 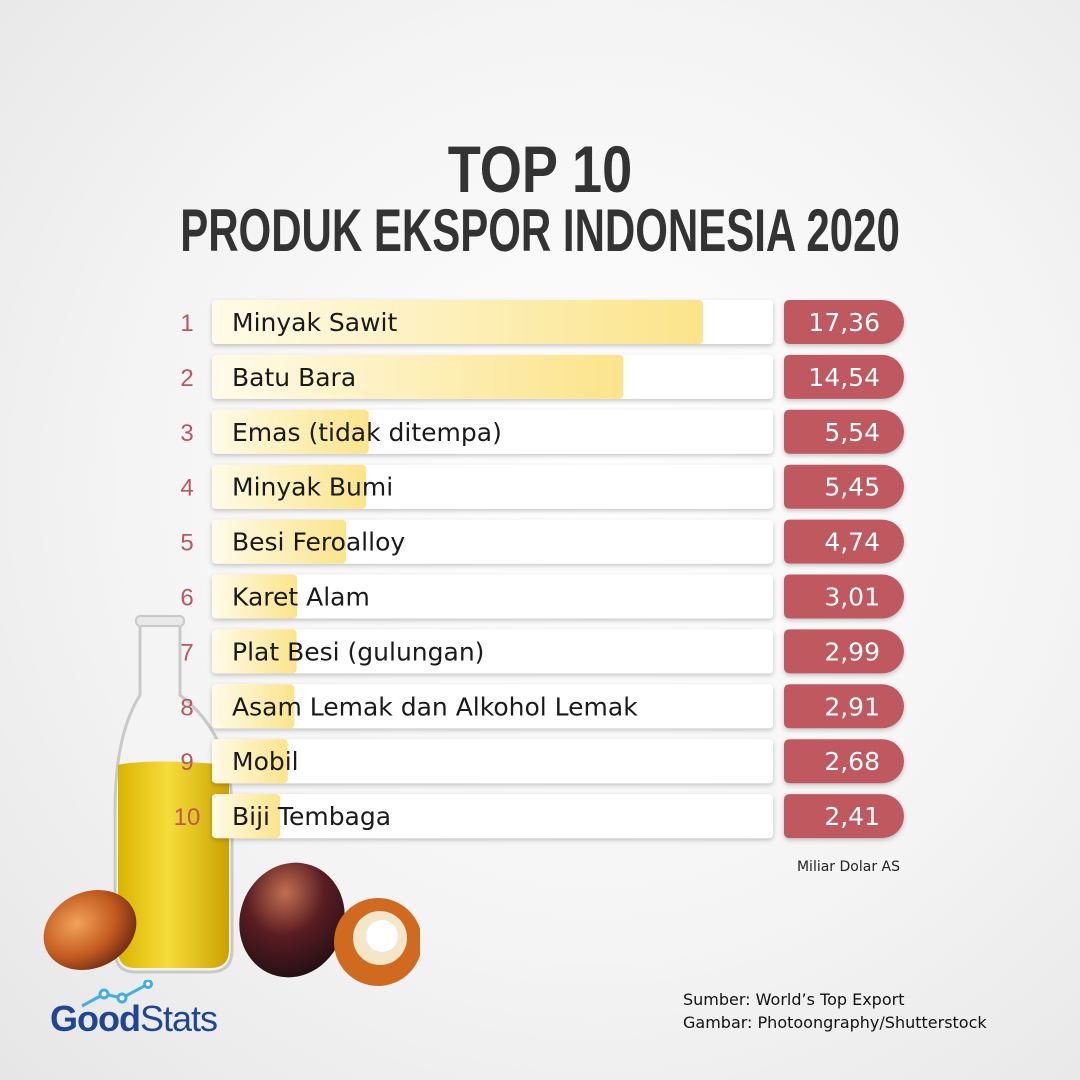 I want to click on bar-row: 6 Karet Alam 3,01, so click(x=542, y=596).